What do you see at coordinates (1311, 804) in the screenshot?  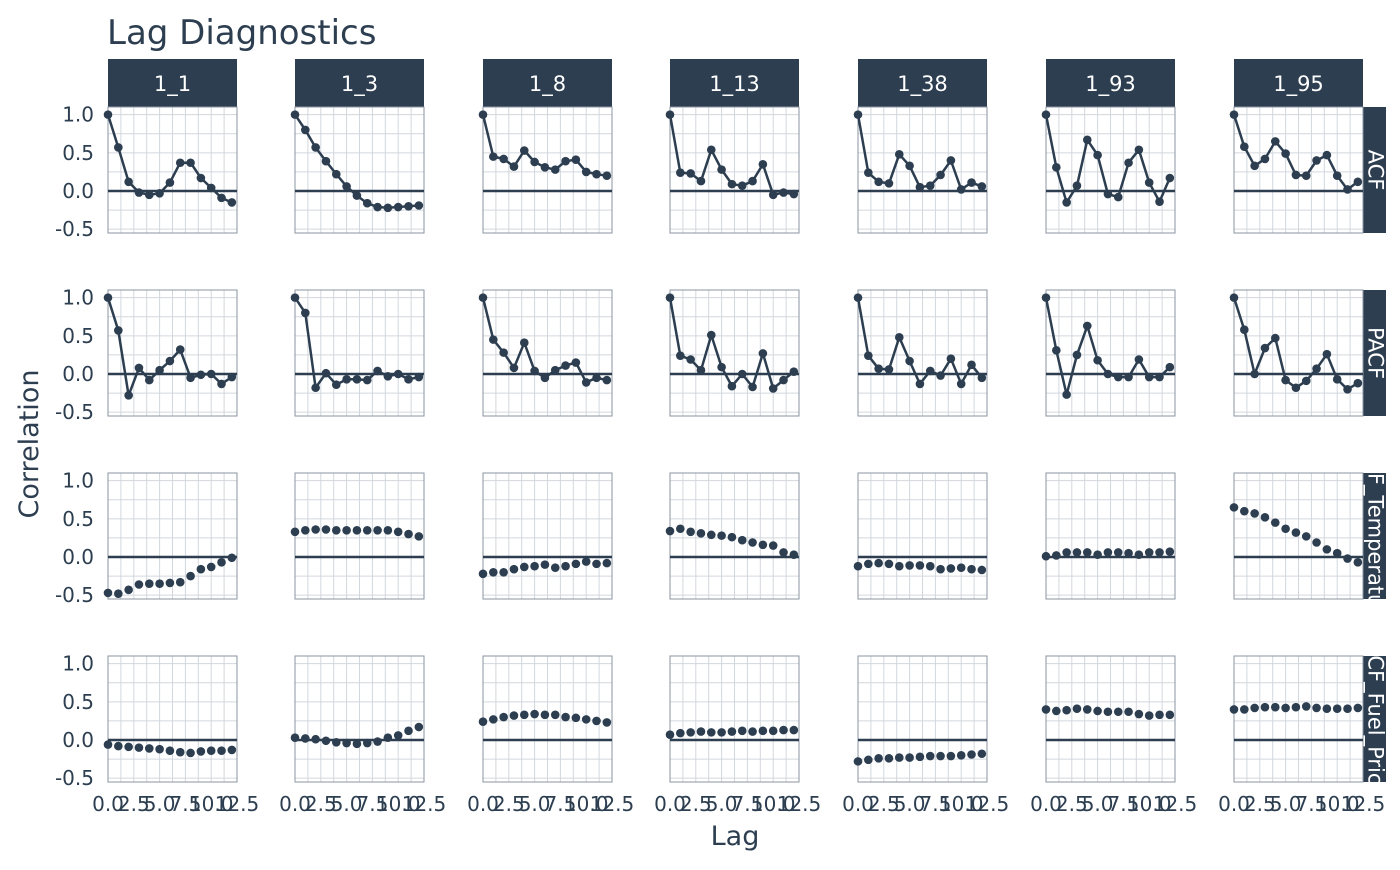 I see `x-tick-label: 7.5` at bounding box center [1311, 804].